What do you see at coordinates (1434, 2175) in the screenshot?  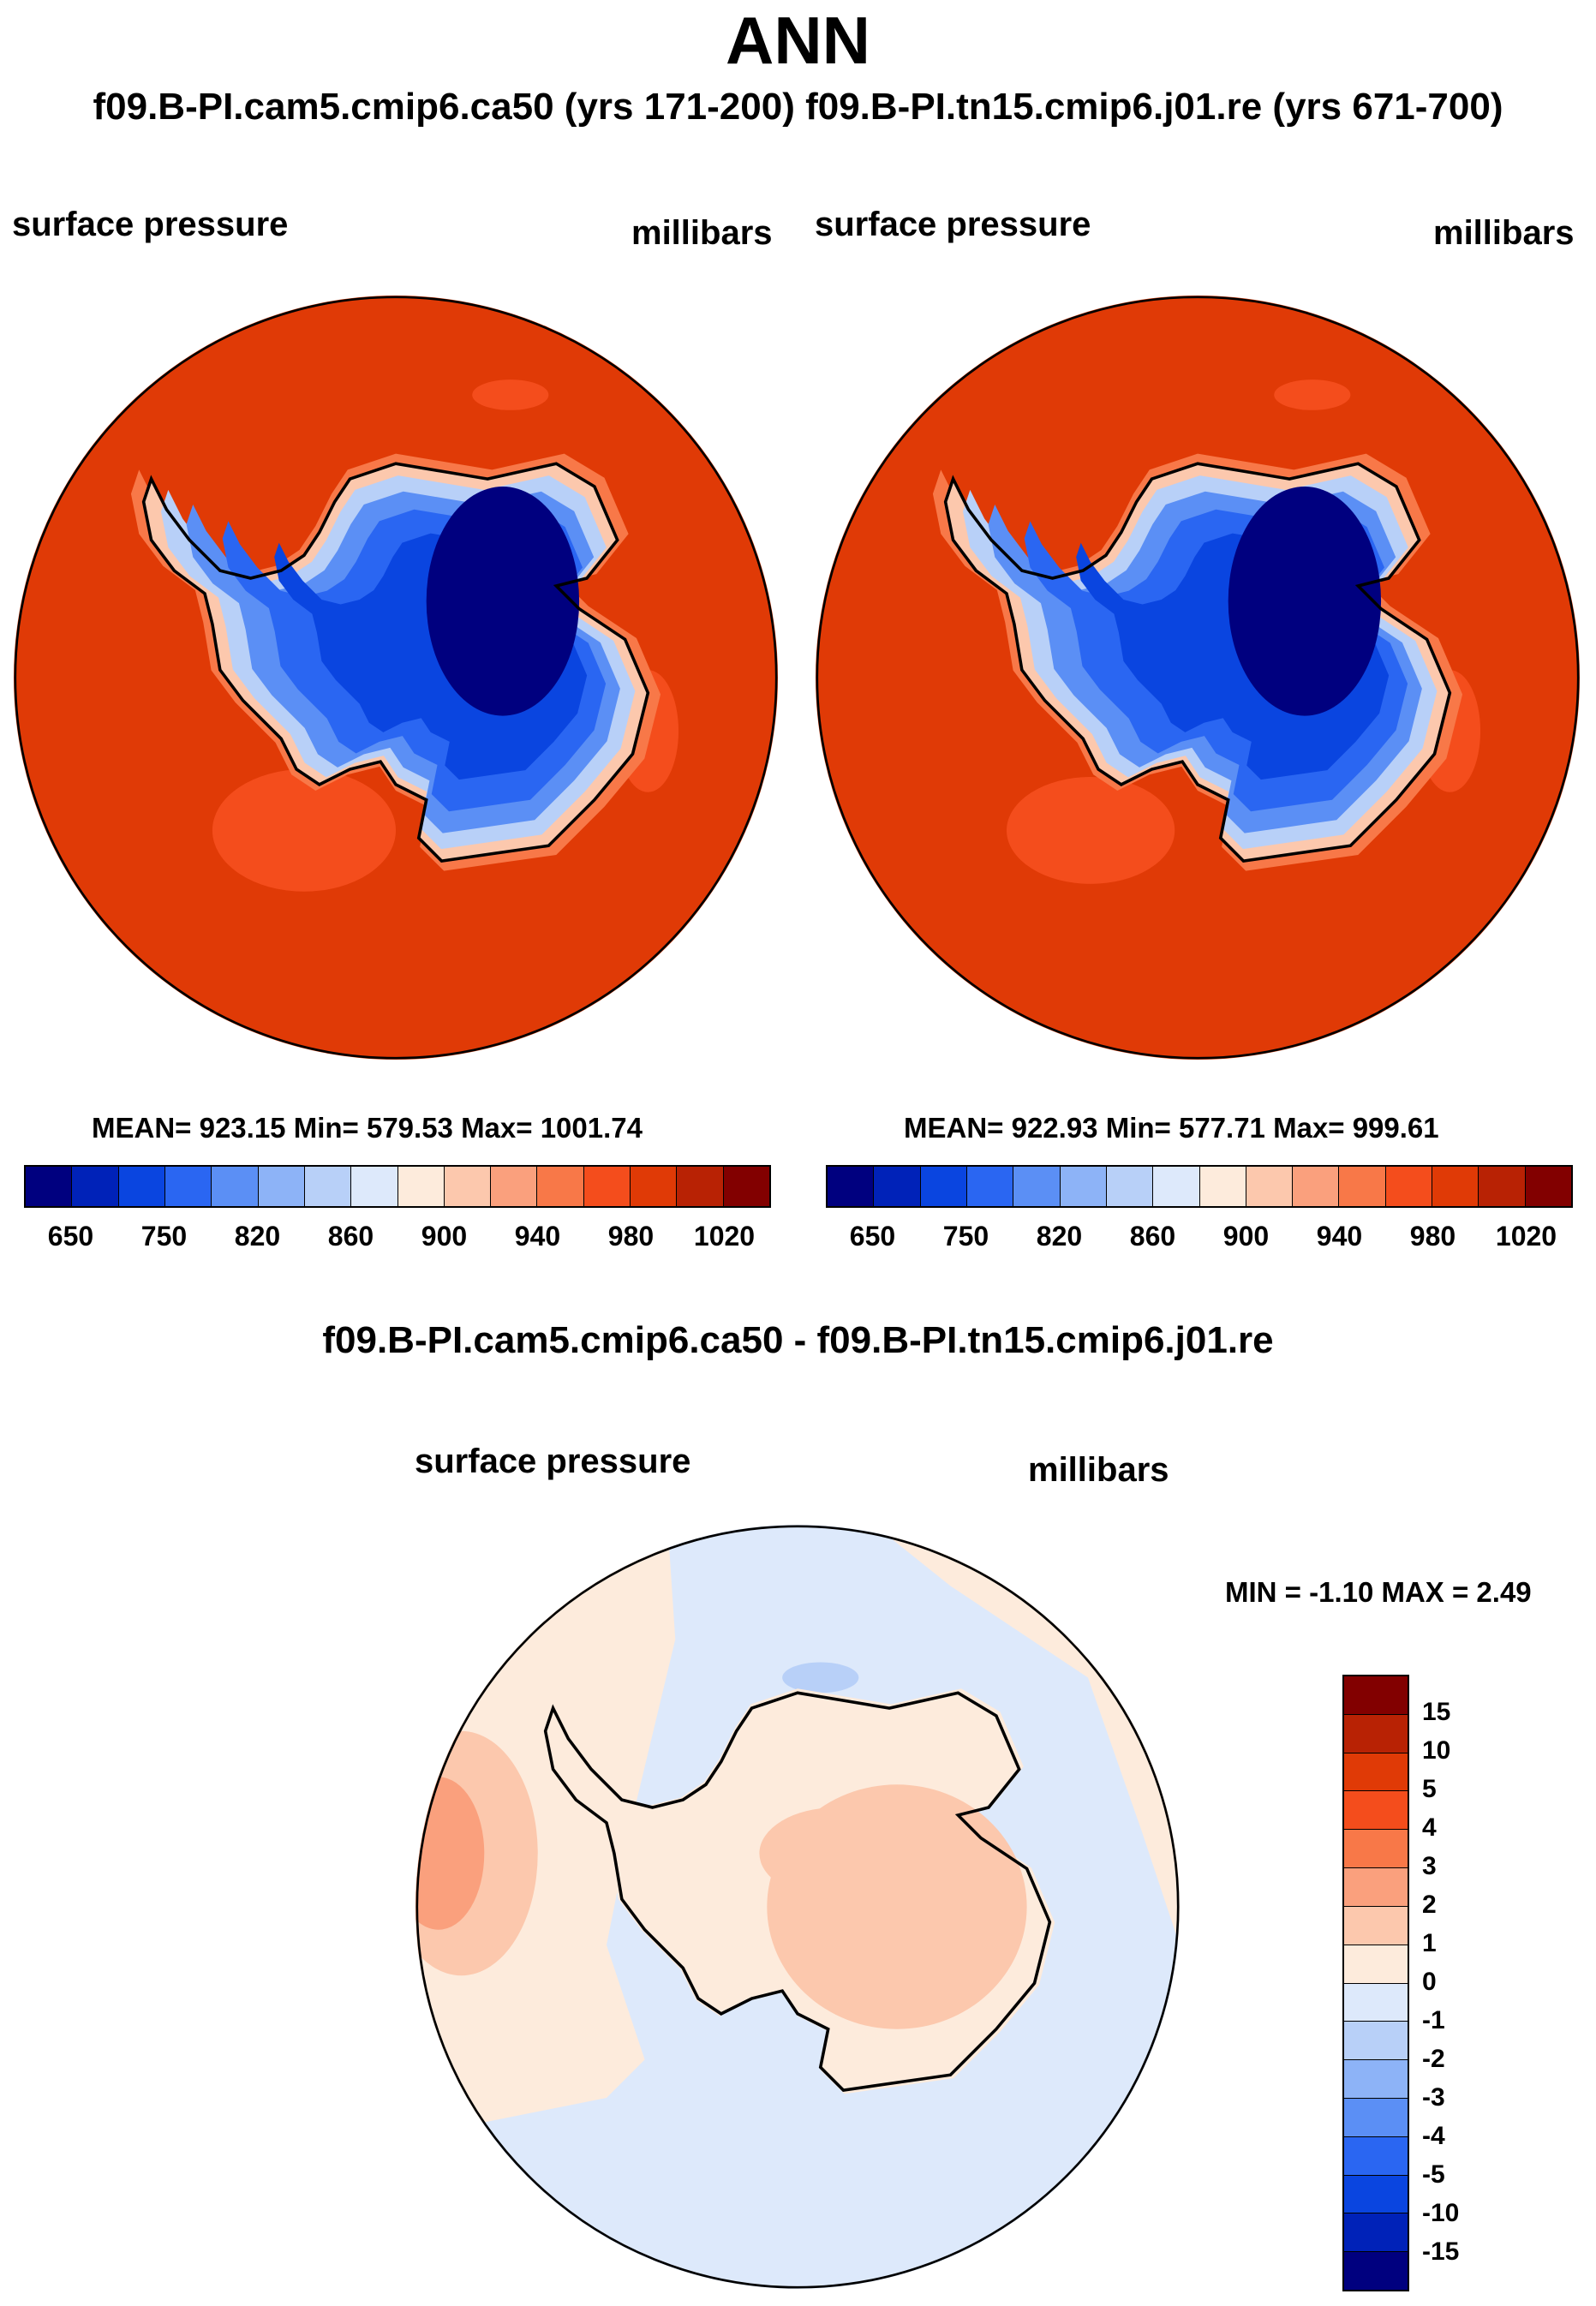 I see `colorbar-tick-label: -5` at bounding box center [1434, 2175].